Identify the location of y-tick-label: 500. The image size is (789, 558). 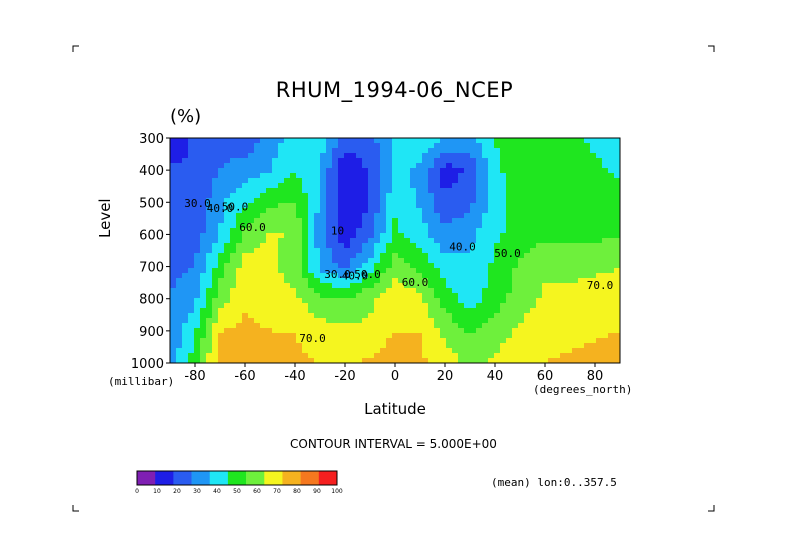
(151, 203).